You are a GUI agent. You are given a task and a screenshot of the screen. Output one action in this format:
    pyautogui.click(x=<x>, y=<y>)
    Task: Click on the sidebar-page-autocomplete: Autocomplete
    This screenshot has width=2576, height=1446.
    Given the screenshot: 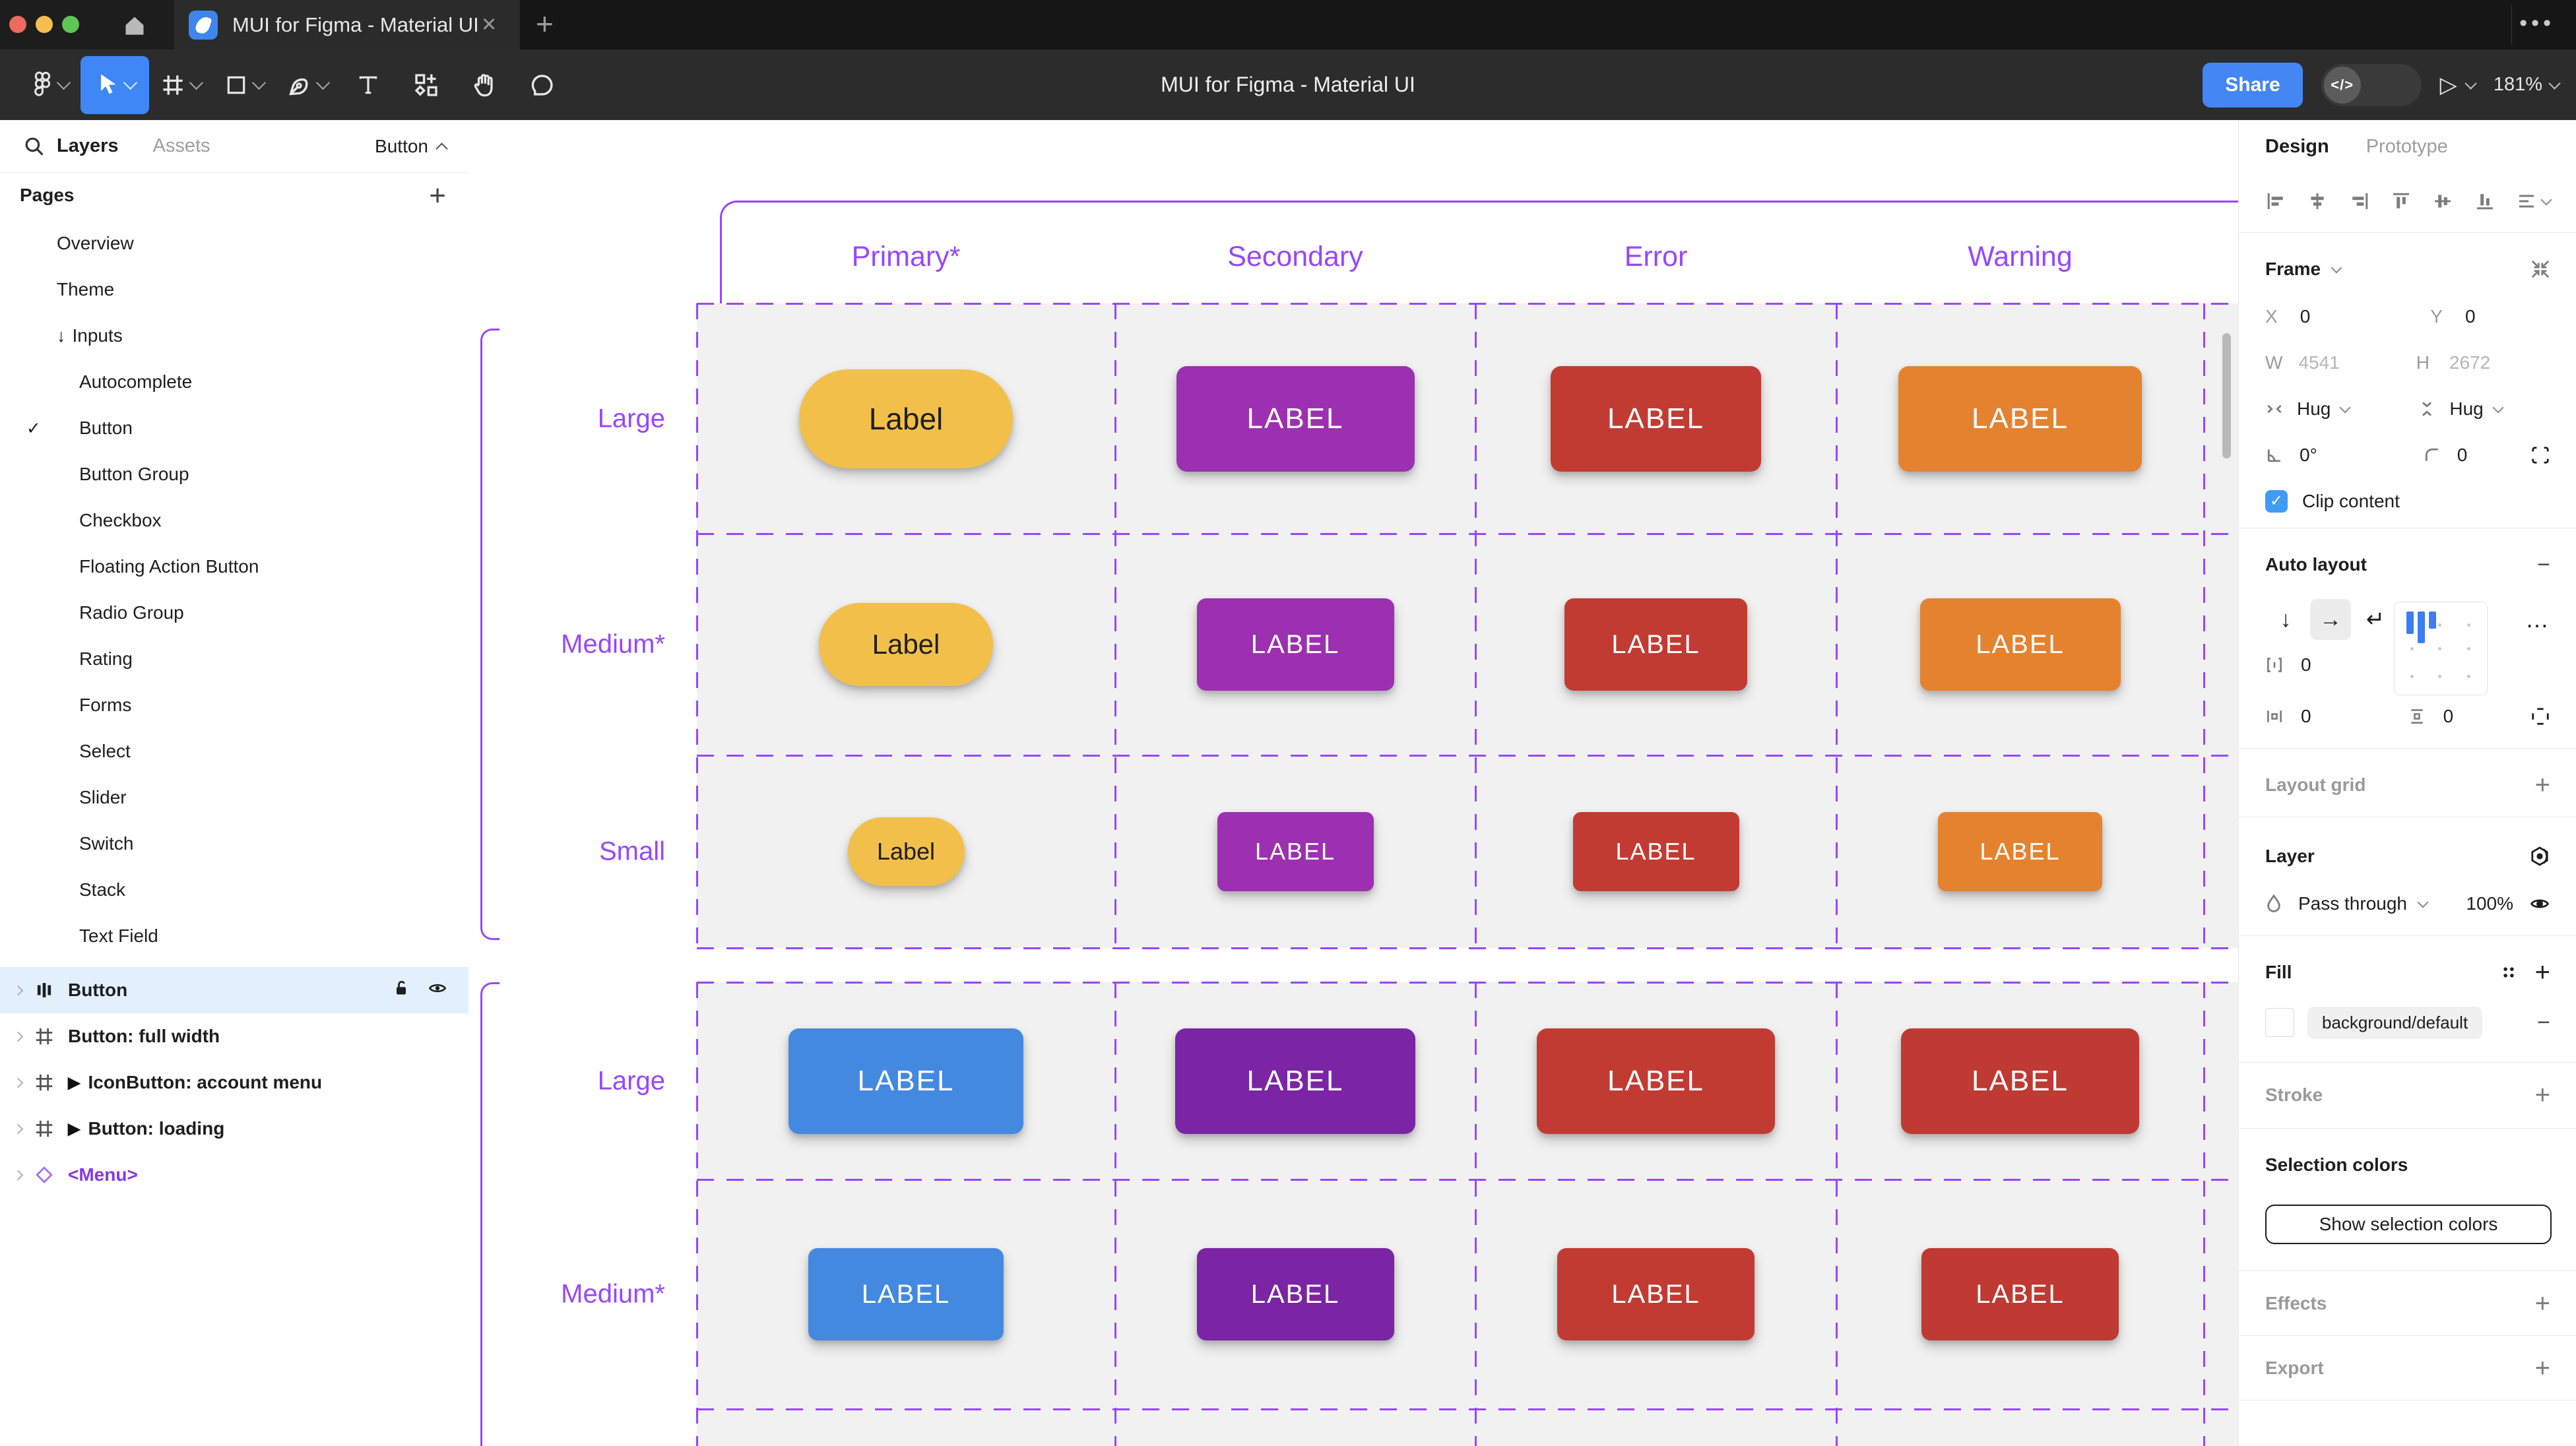 What is the action you would take?
    pyautogui.click(x=234, y=382)
    